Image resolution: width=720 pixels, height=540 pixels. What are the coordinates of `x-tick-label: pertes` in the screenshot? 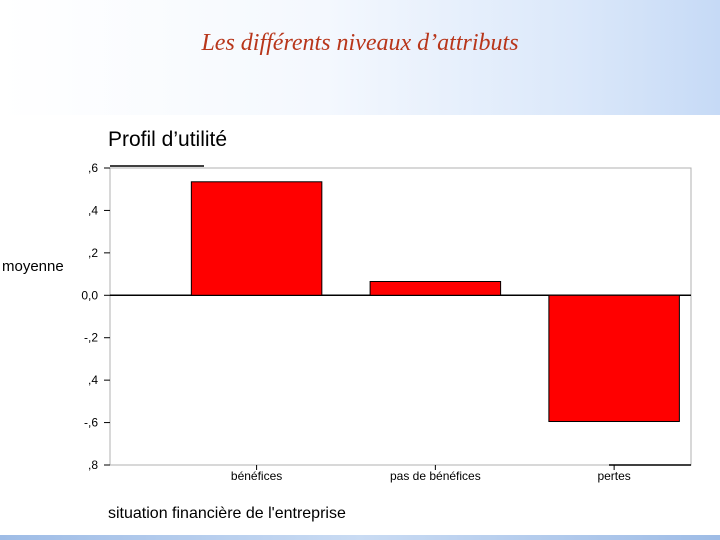 It's located at (613, 476).